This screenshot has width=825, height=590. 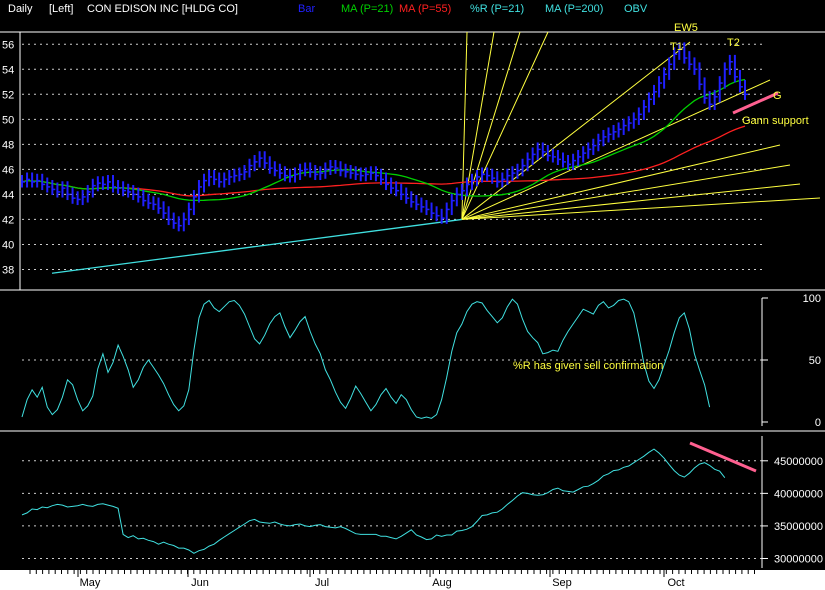 What do you see at coordinates (798, 494) in the screenshot?
I see `obv-tick-label: 40000000` at bounding box center [798, 494].